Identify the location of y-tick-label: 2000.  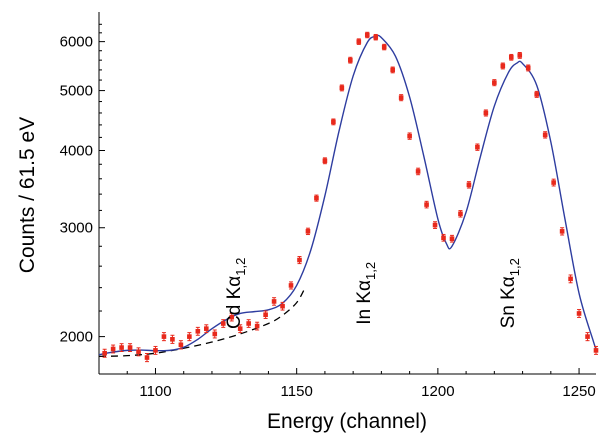
(76, 337).